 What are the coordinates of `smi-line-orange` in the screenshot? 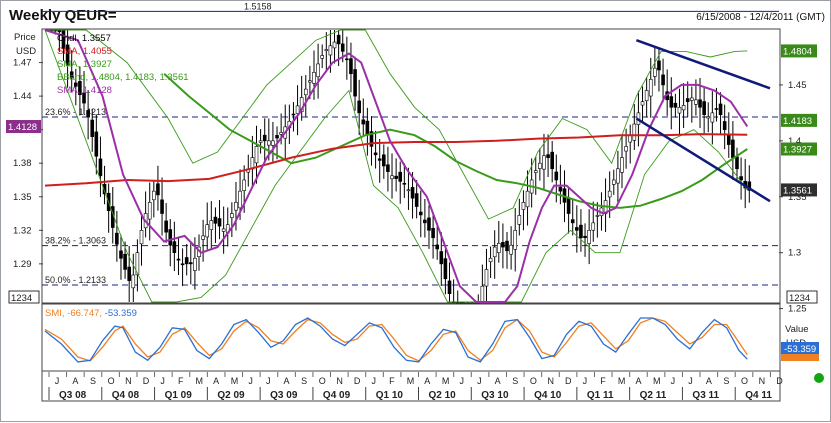 It's located at (396, 339).